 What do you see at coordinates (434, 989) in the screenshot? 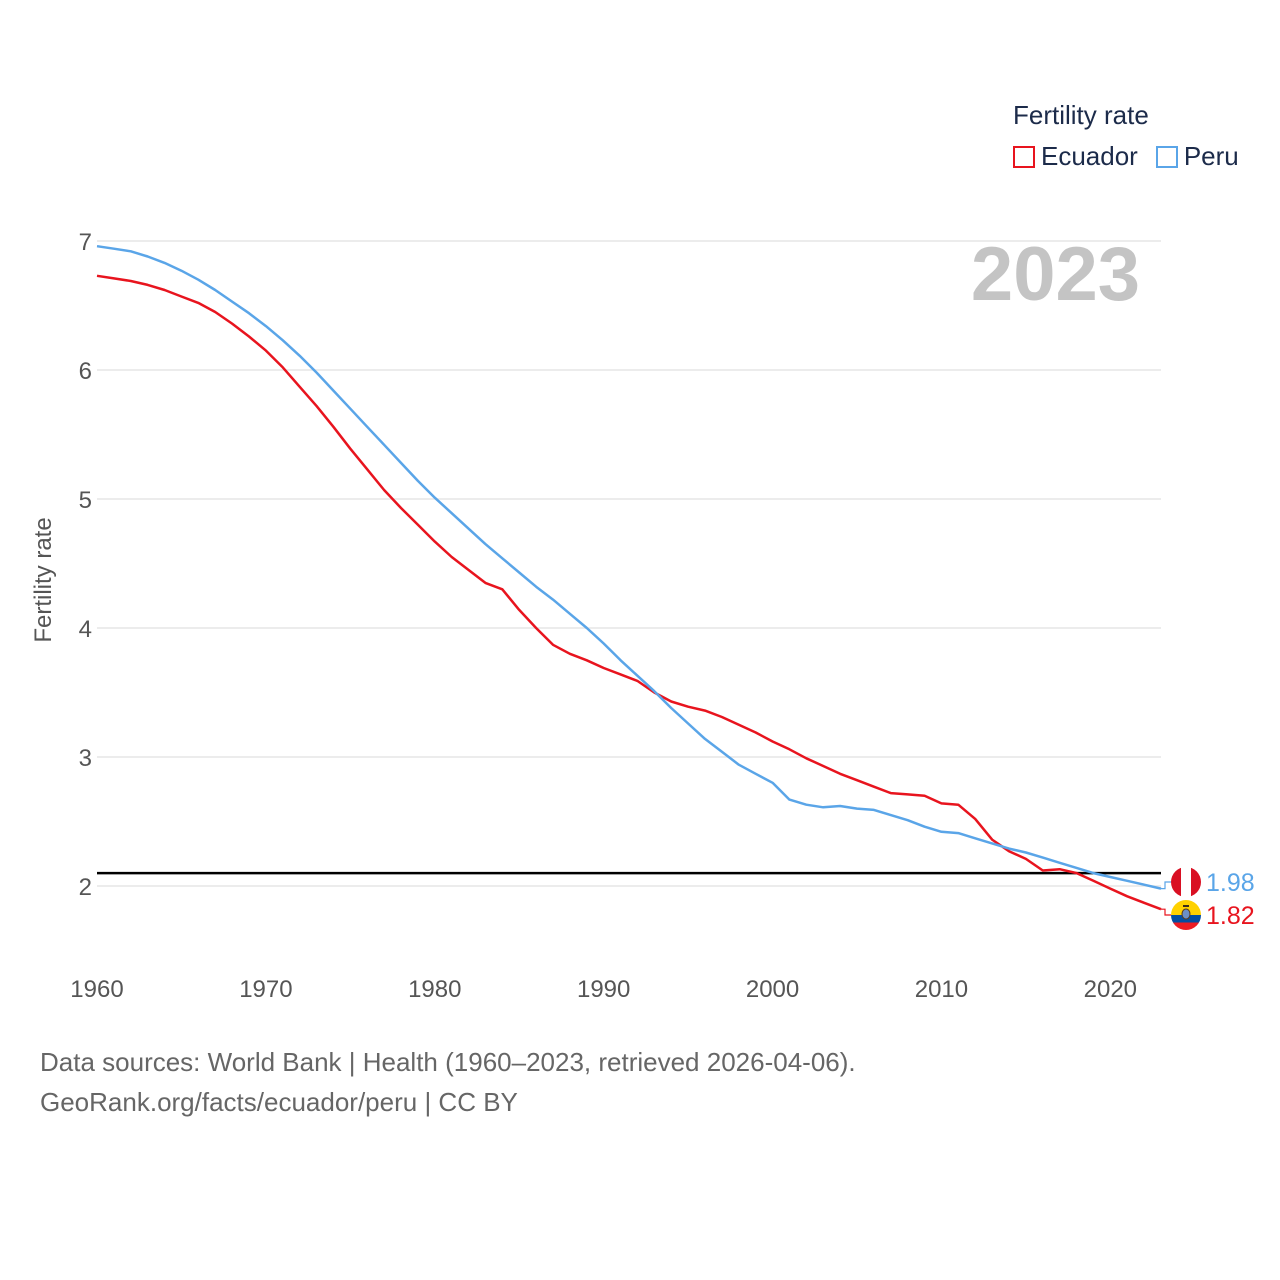
I see `x-tick-label: 1980` at bounding box center [434, 989].